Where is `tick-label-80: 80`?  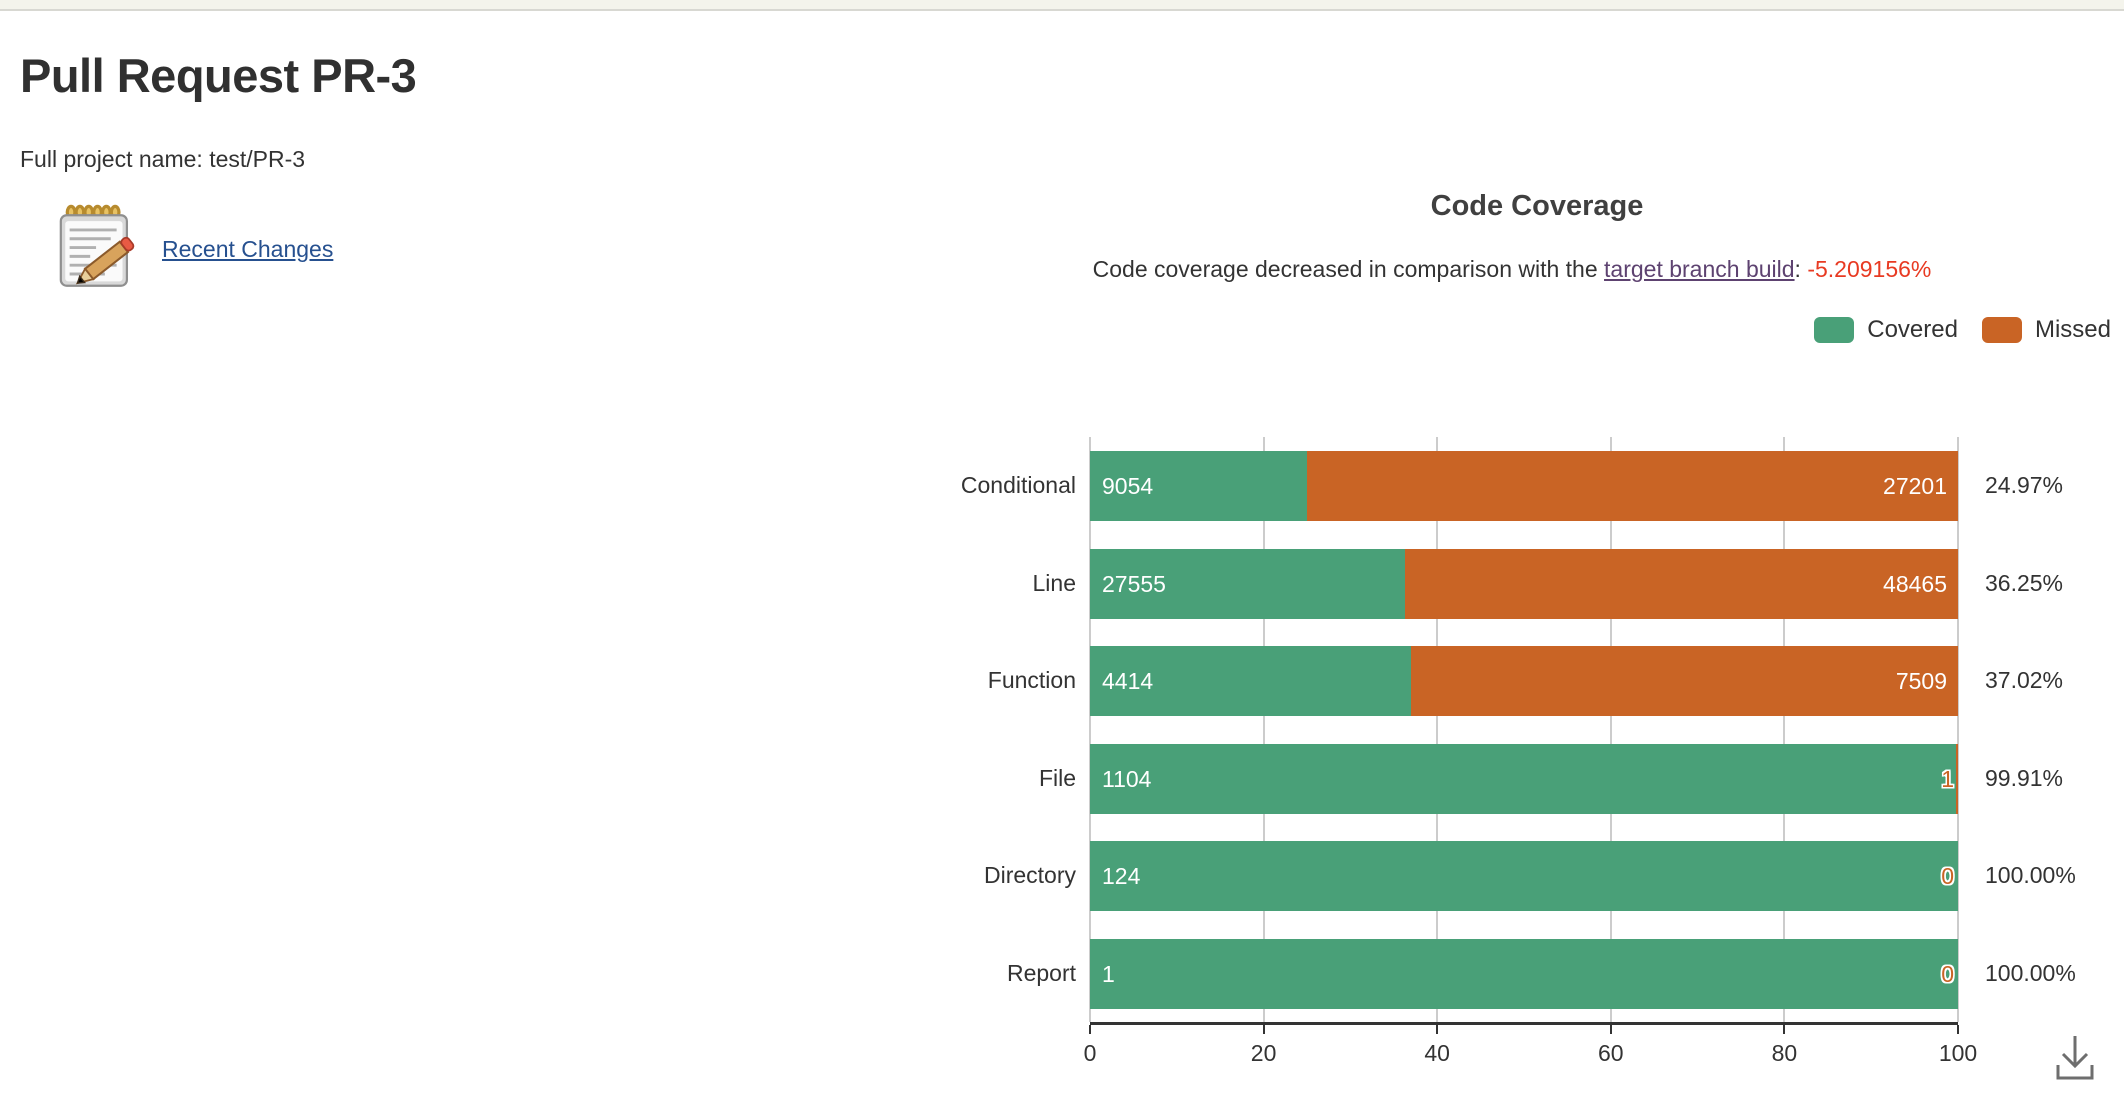 tick-label-80: 80 is located at coordinates (1784, 1053).